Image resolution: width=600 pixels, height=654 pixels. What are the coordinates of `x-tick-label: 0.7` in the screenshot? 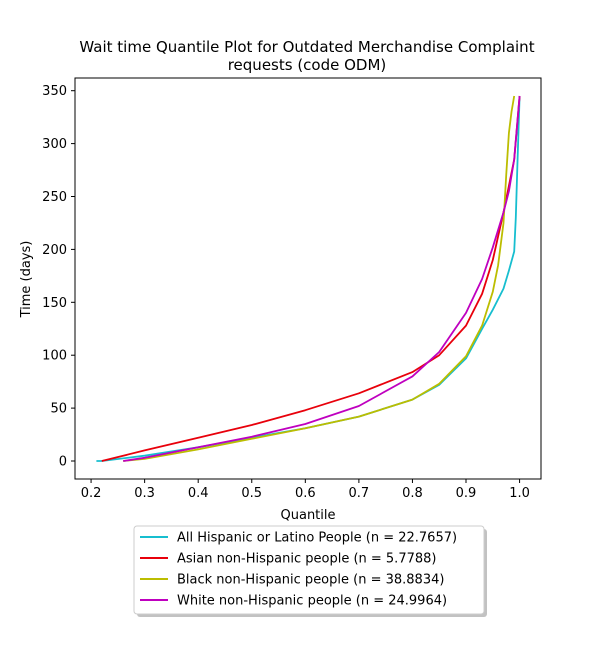 It's located at (359, 493).